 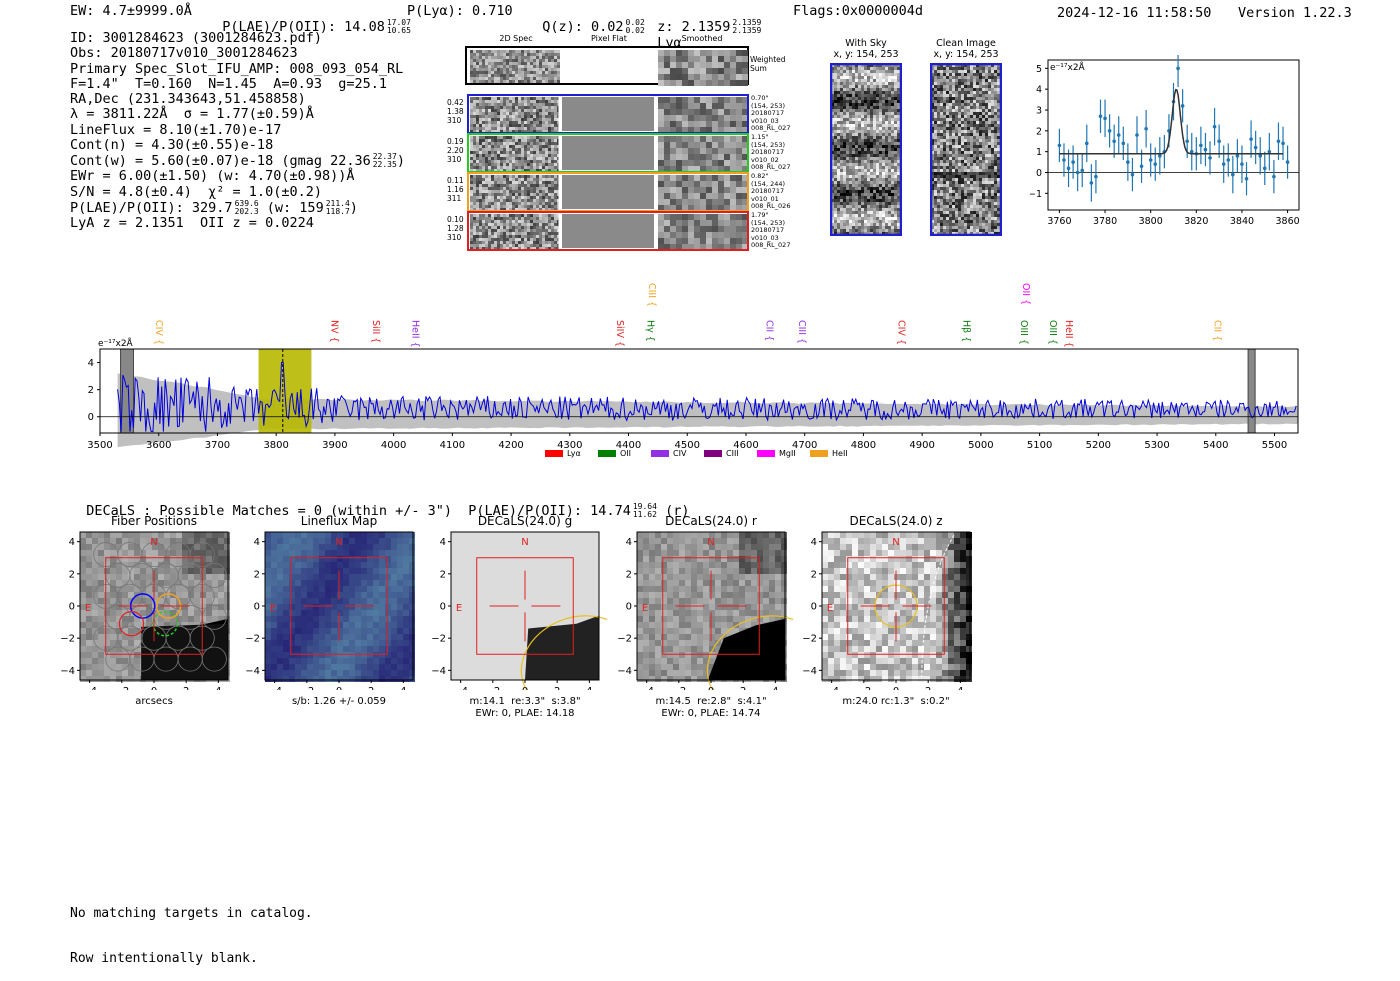 I want to click on zoom-y-tick: −1, so click(x=1036, y=194).